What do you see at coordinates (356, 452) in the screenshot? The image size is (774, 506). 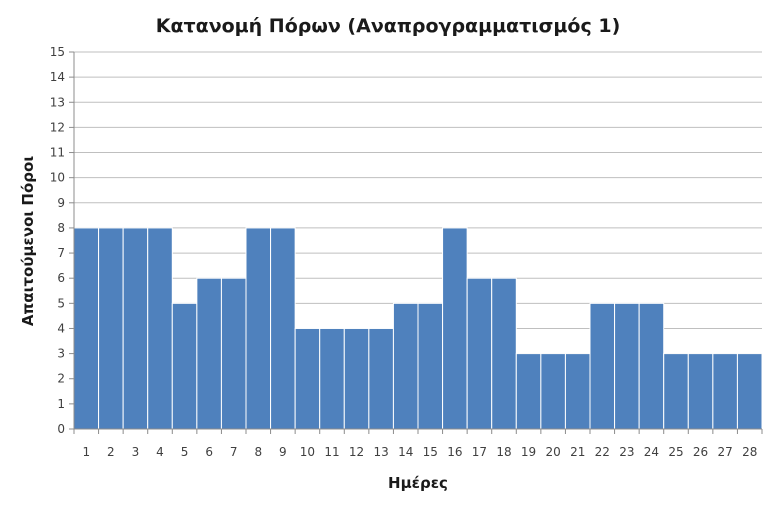 I see `x-tick-label: 12` at bounding box center [356, 452].